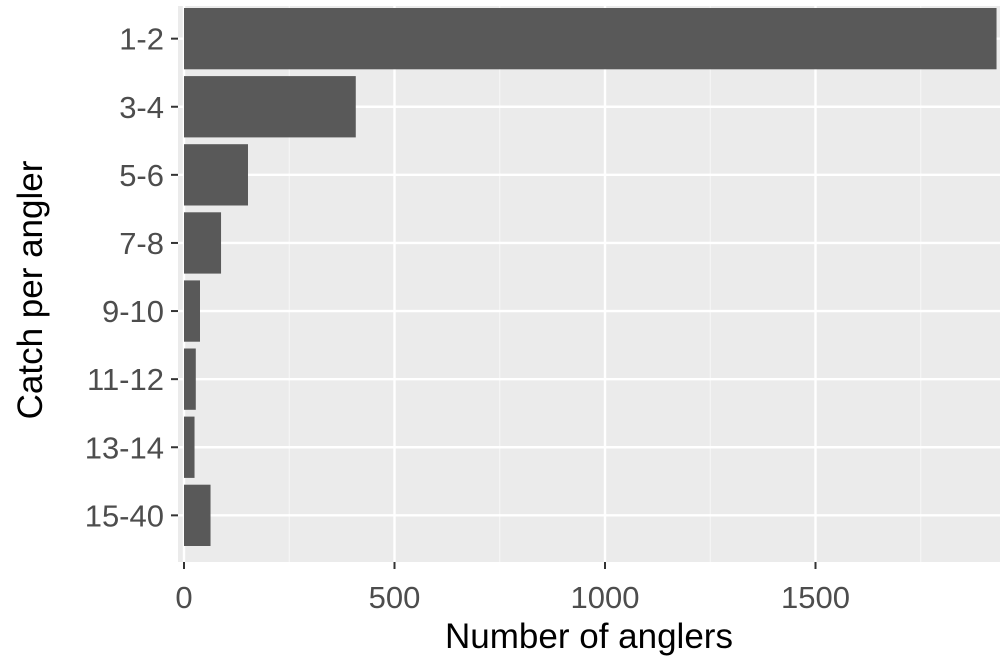 This screenshot has height=660, width=1000. I want to click on y-tick-label: 15-40, so click(124, 515).